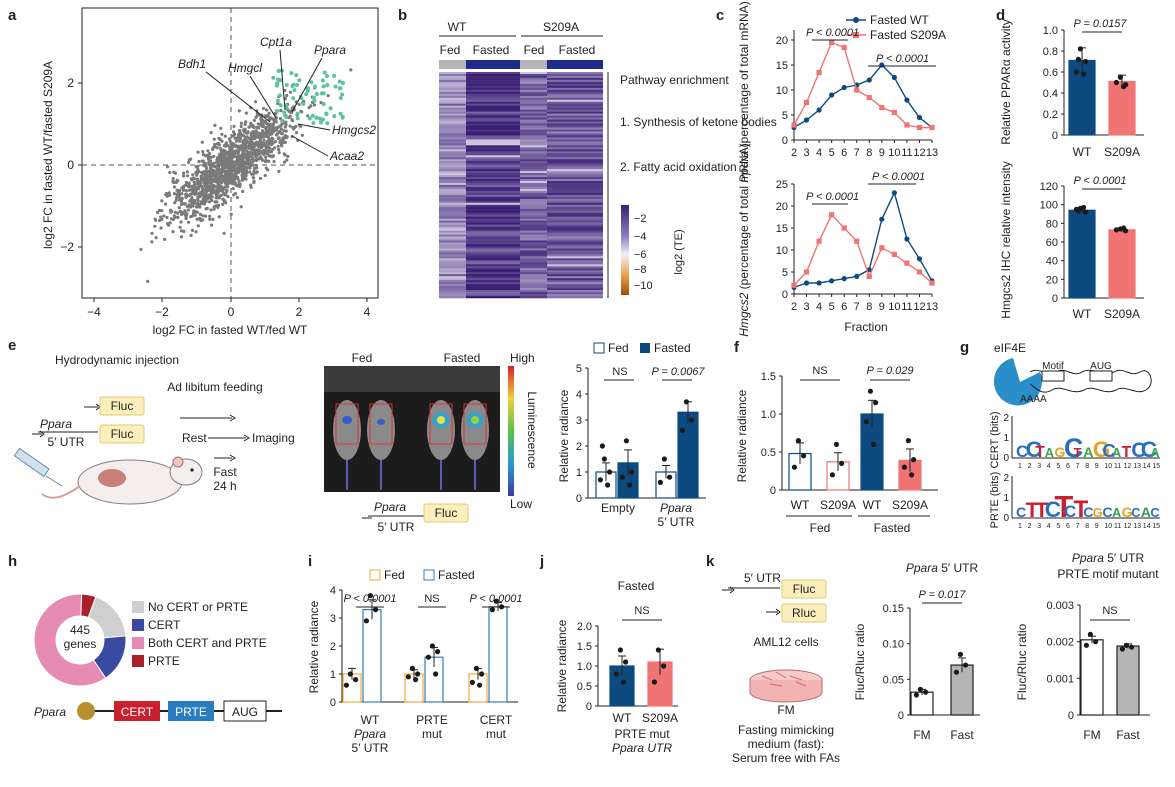 This screenshot has height=787, width=1175. I want to click on e-fluc: Fluc, so click(122, 406).